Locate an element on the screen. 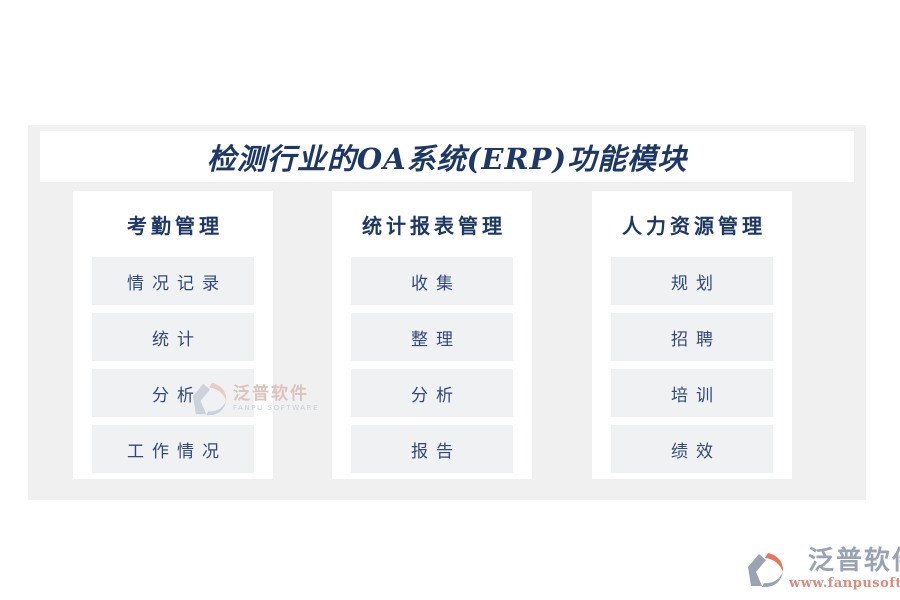 The image size is (900, 600). module-item: 统计 is located at coordinates (173, 337).